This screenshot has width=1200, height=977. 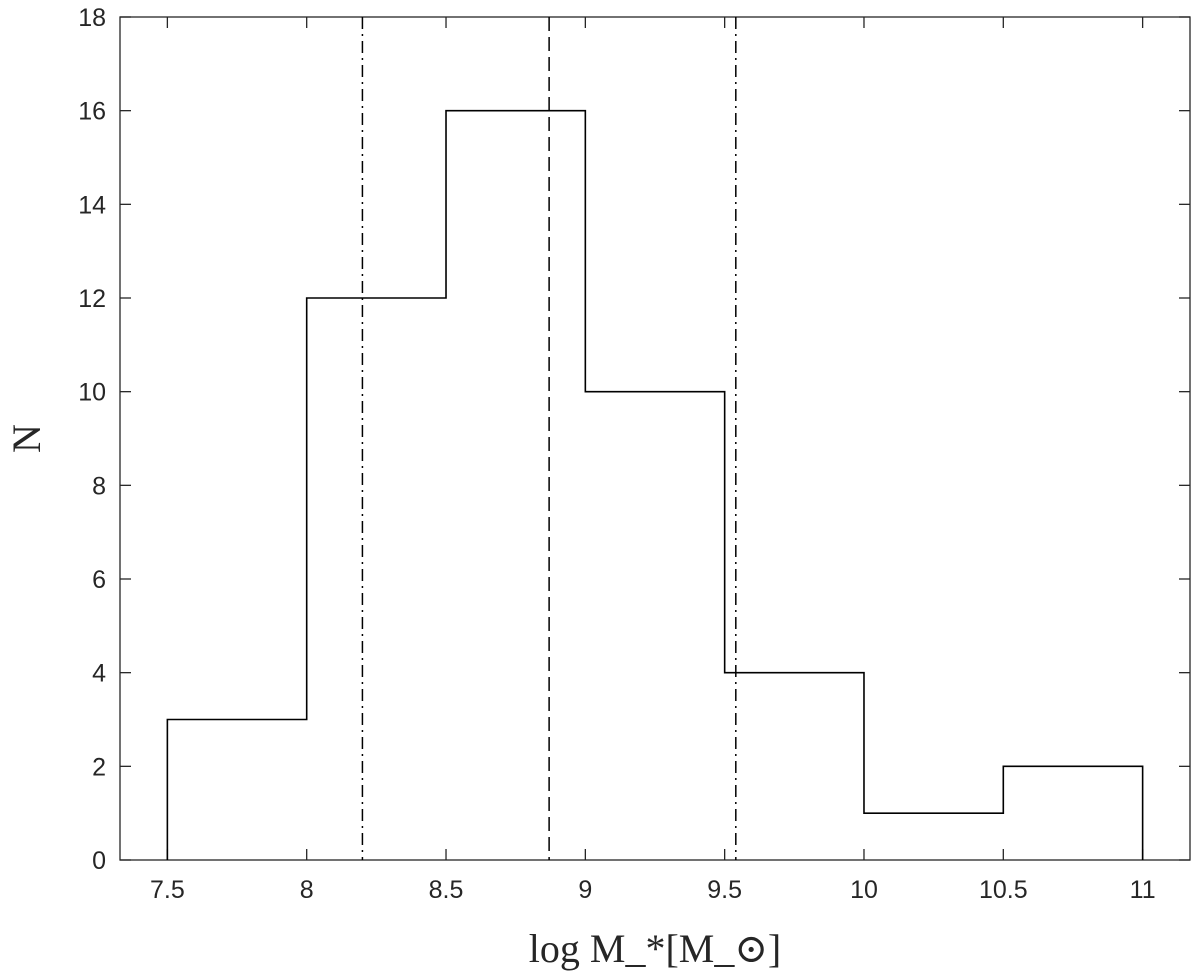 I want to click on y-axis-label: N, so click(x=26, y=438).